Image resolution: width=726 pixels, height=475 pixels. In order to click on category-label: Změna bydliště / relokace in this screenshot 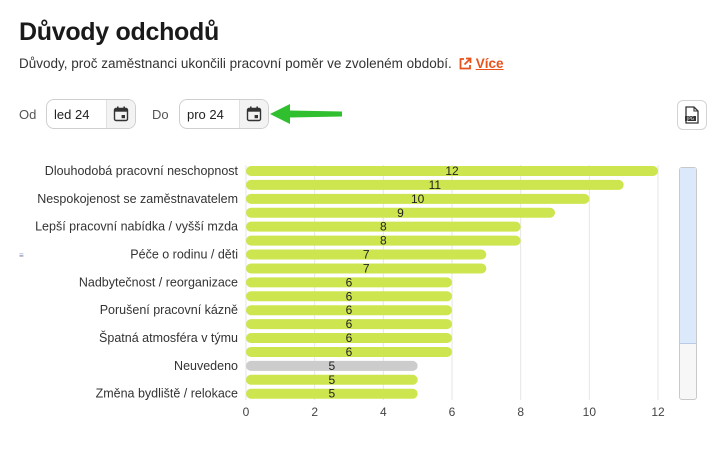, I will do `click(167, 394)`.